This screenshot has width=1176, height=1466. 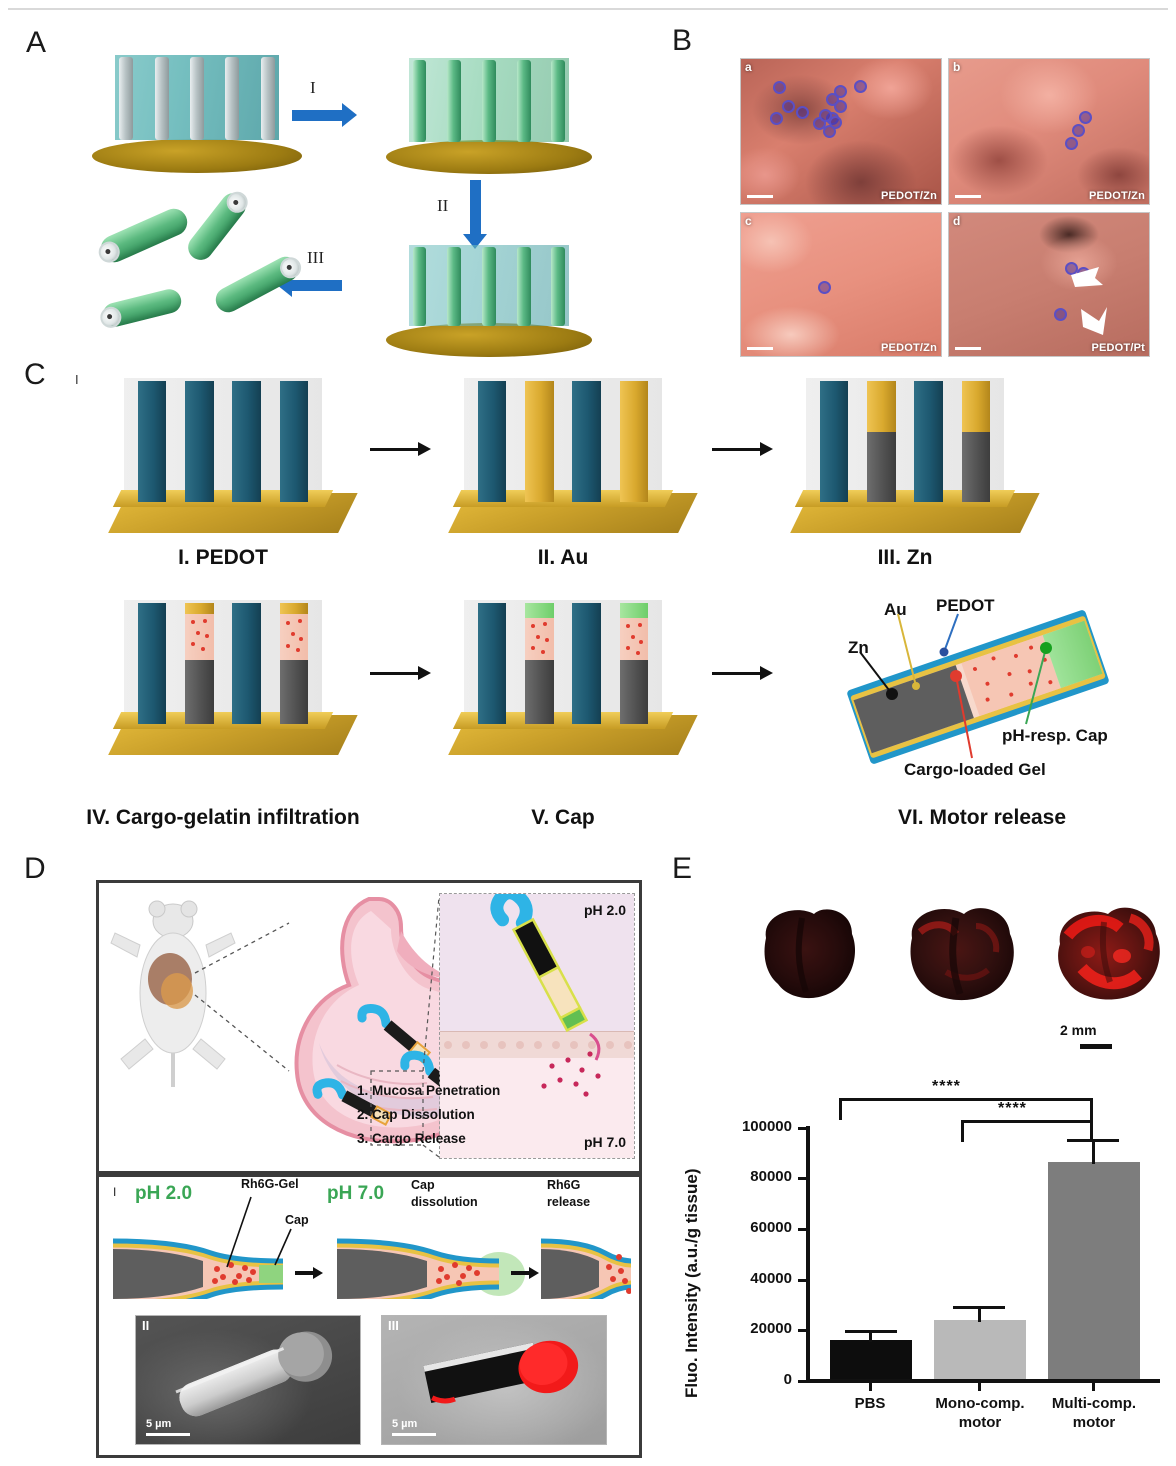 I want to click on errorbar-cap-pbs, so click(x=871, y=1331).